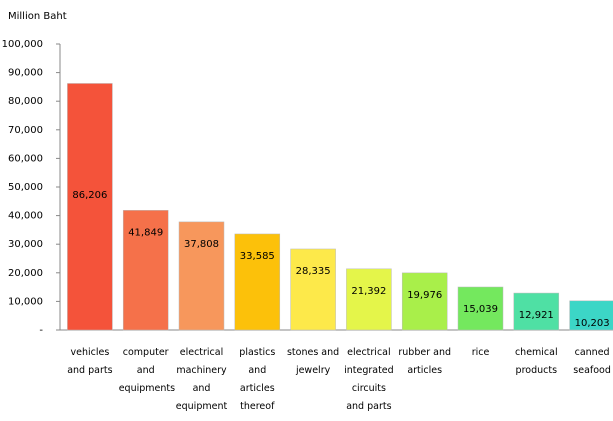 Image resolution: width=613 pixels, height=421 pixels. Describe the element at coordinates (592, 323) in the screenshot. I see `value-label: 10,203` at that location.